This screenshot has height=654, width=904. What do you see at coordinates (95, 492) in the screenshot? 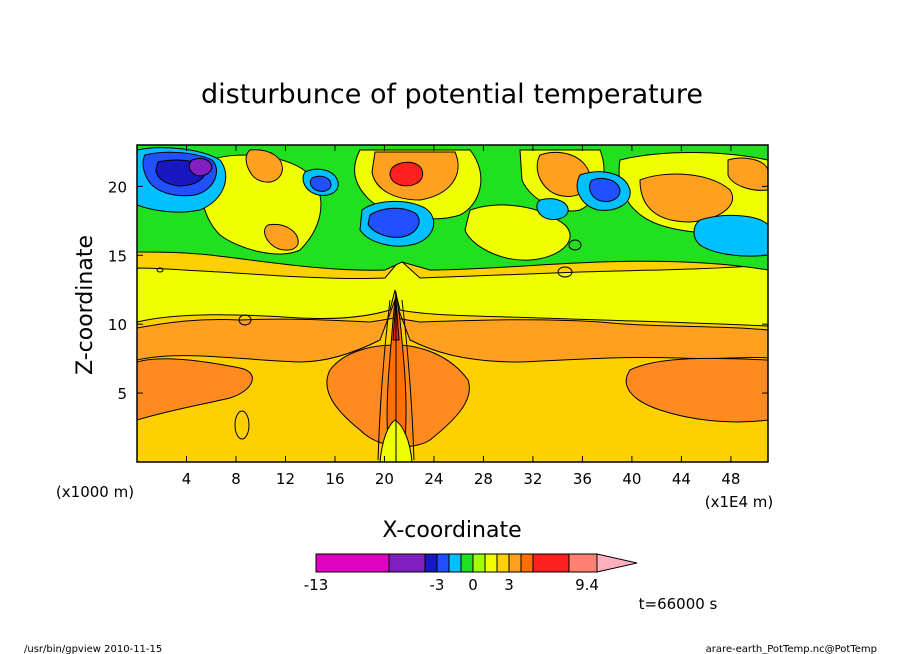
I see `x-unit-left: (x1000 m)` at bounding box center [95, 492].